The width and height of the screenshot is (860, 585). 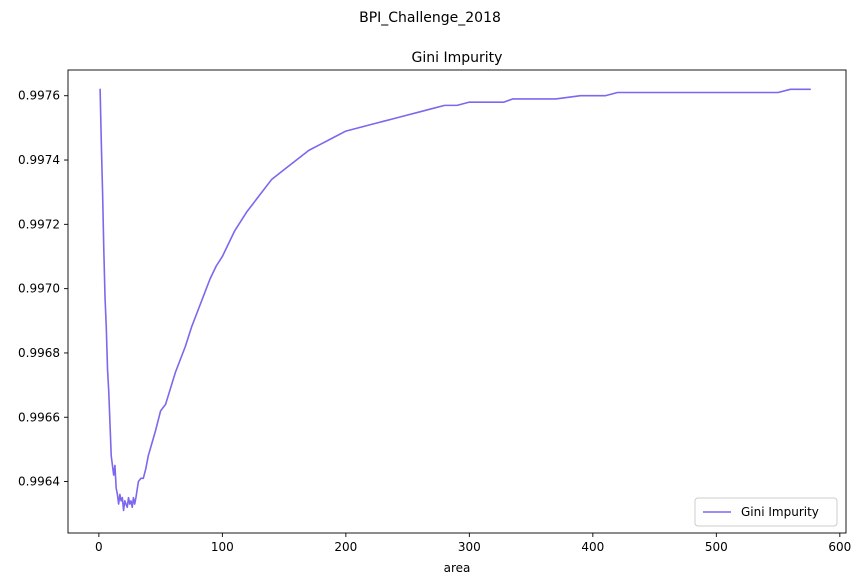 I want to click on legend-box, so click(x=766, y=512).